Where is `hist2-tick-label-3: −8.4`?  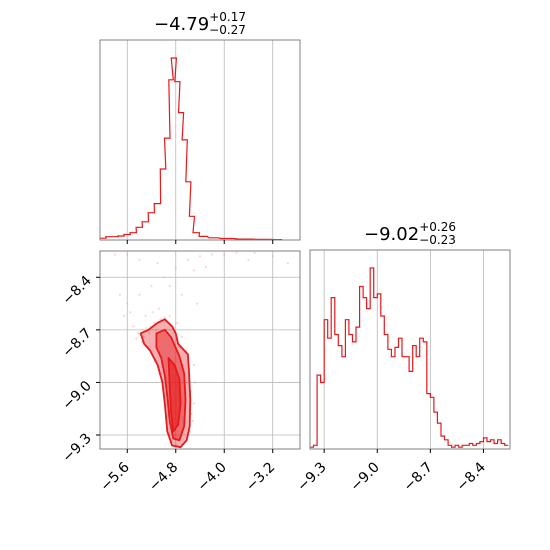 hist2-tick-label-3: −8.4 is located at coordinates (471, 476).